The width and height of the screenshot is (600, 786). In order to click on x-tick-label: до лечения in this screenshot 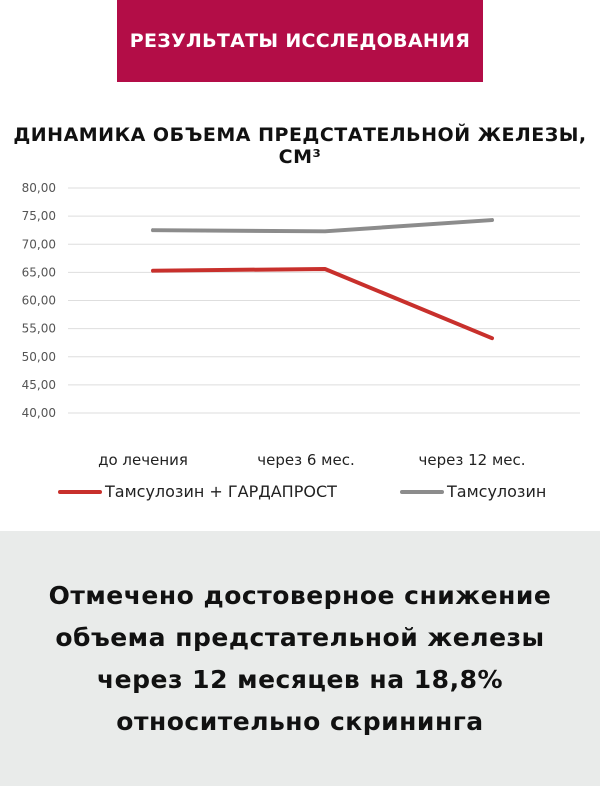, I will do `click(143, 460)`.